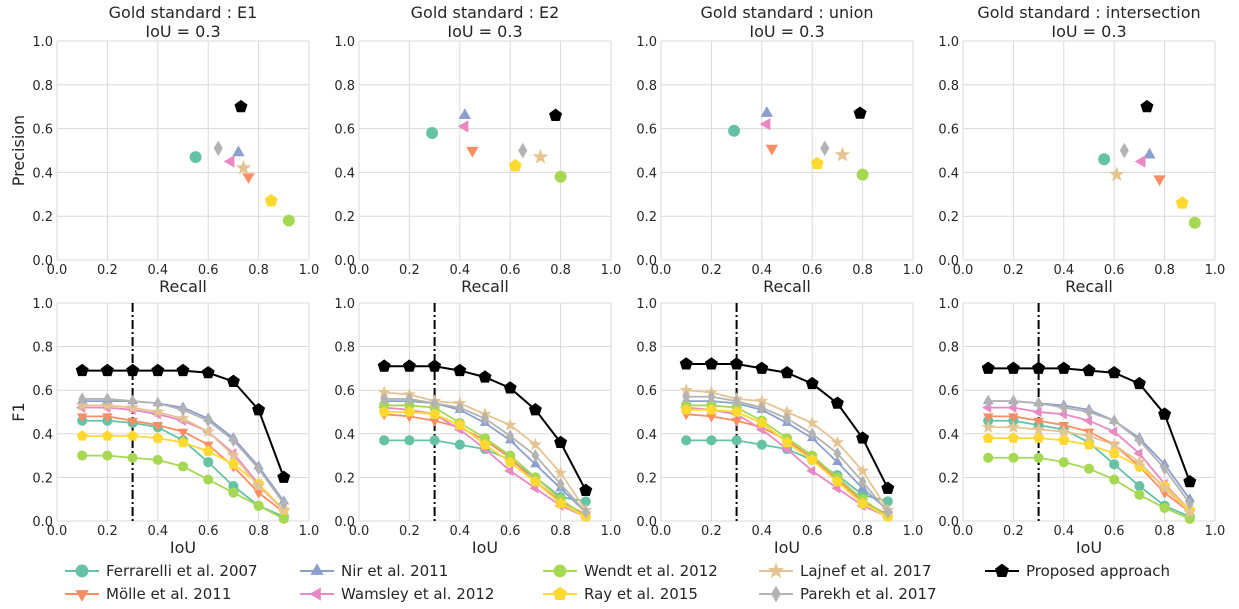 Image resolution: width=1239 pixels, height=609 pixels. What do you see at coordinates (641, 594) in the screenshot?
I see `legend-label: Ray et al. 2015` at bounding box center [641, 594].